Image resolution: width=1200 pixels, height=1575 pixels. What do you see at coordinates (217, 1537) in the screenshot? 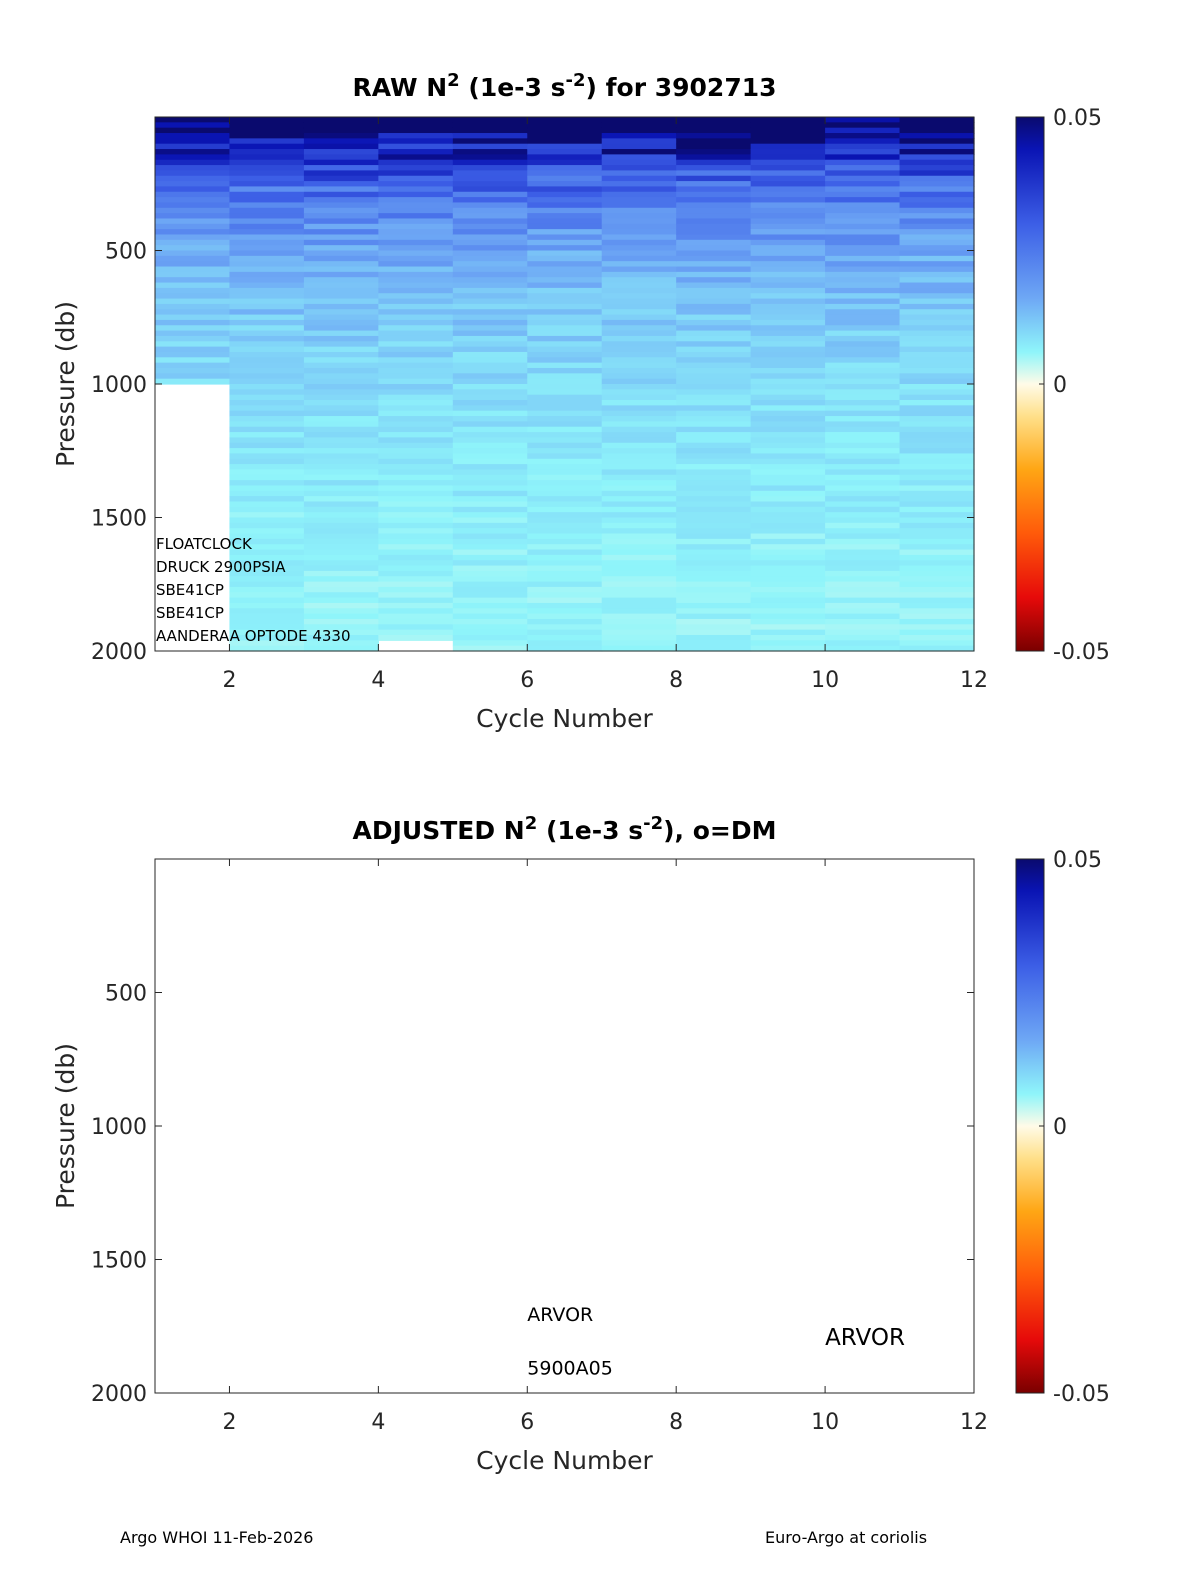
I see `footer-left: Argo WHOI 11-Feb-2026` at bounding box center [217, 1537].